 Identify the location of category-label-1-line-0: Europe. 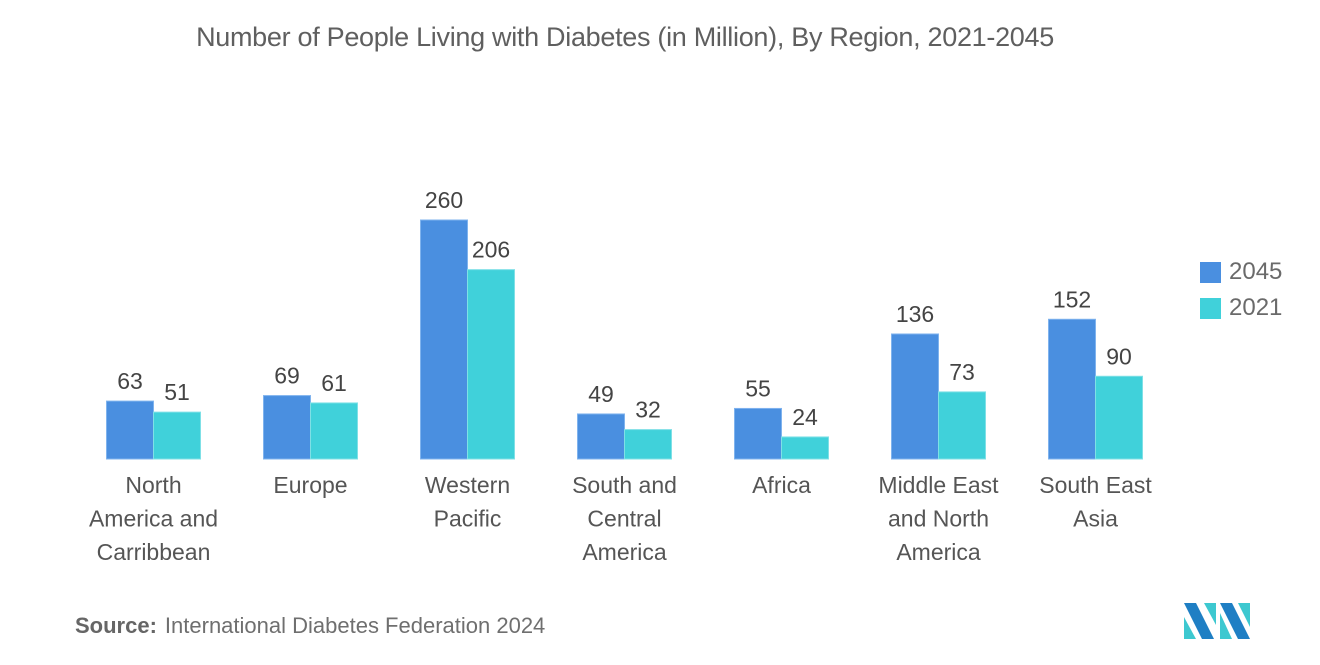
(310, 485).